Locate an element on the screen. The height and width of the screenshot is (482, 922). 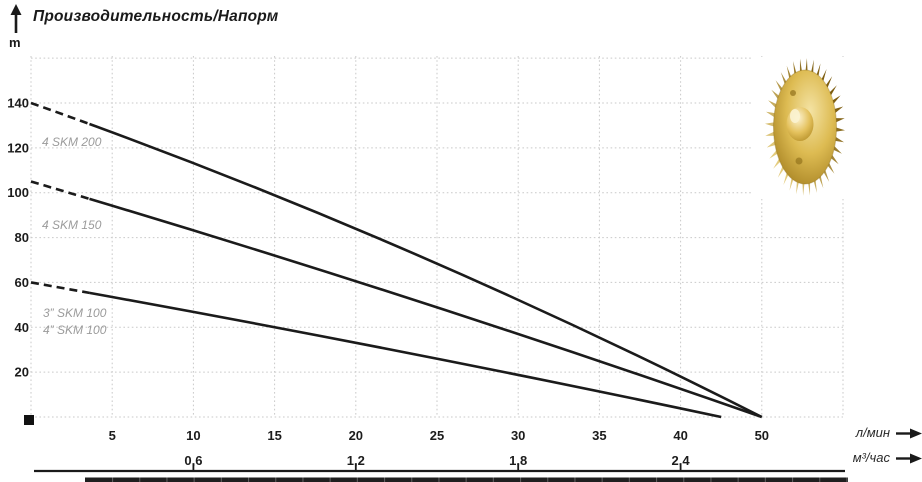
volume-tick-label: 2,4 is located at coordinates (681, 460).